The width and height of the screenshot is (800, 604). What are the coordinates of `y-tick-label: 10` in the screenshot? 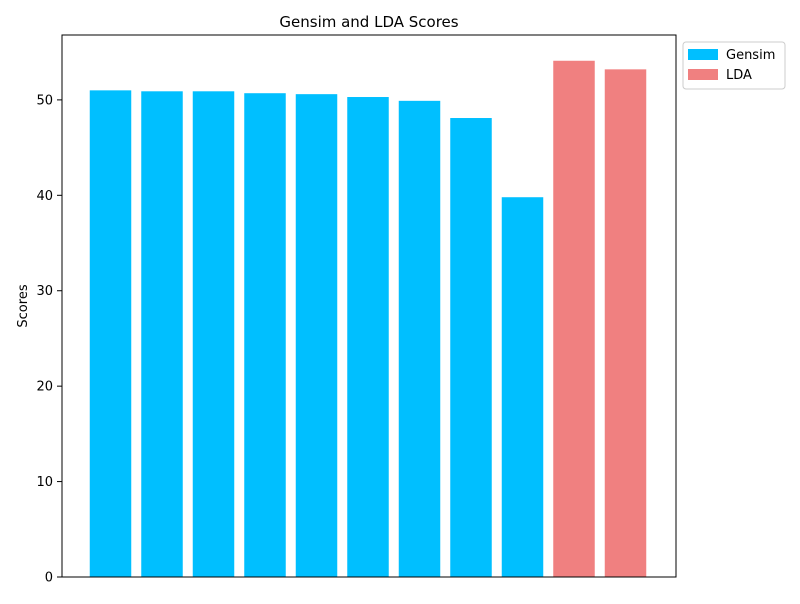 It's located at (44, 482).